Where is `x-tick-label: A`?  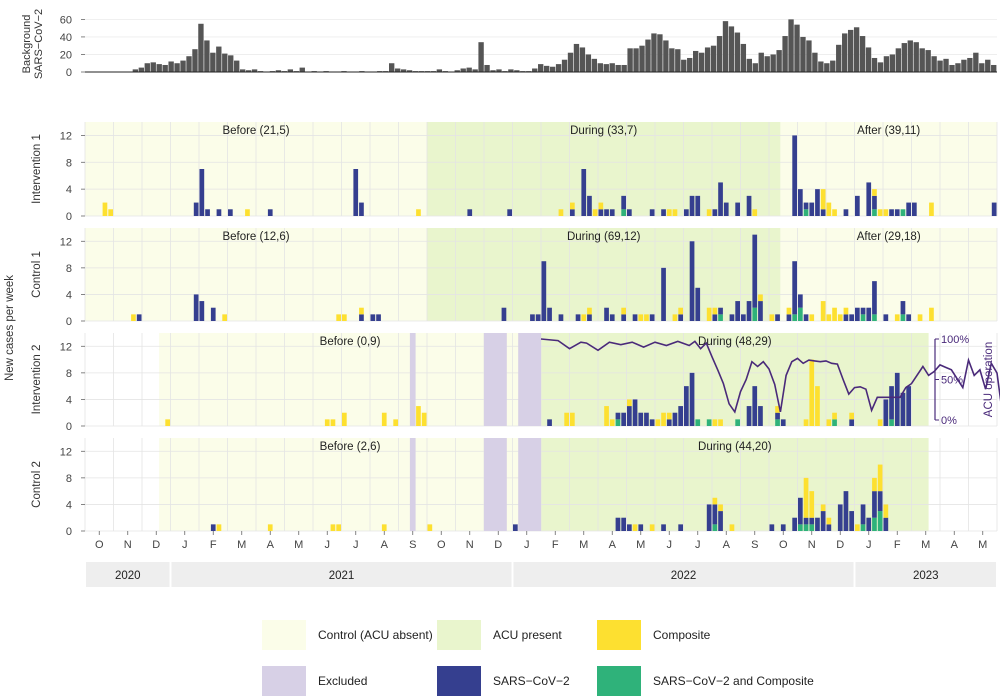
x-tick-label: A is located at coordinates (271, 545).